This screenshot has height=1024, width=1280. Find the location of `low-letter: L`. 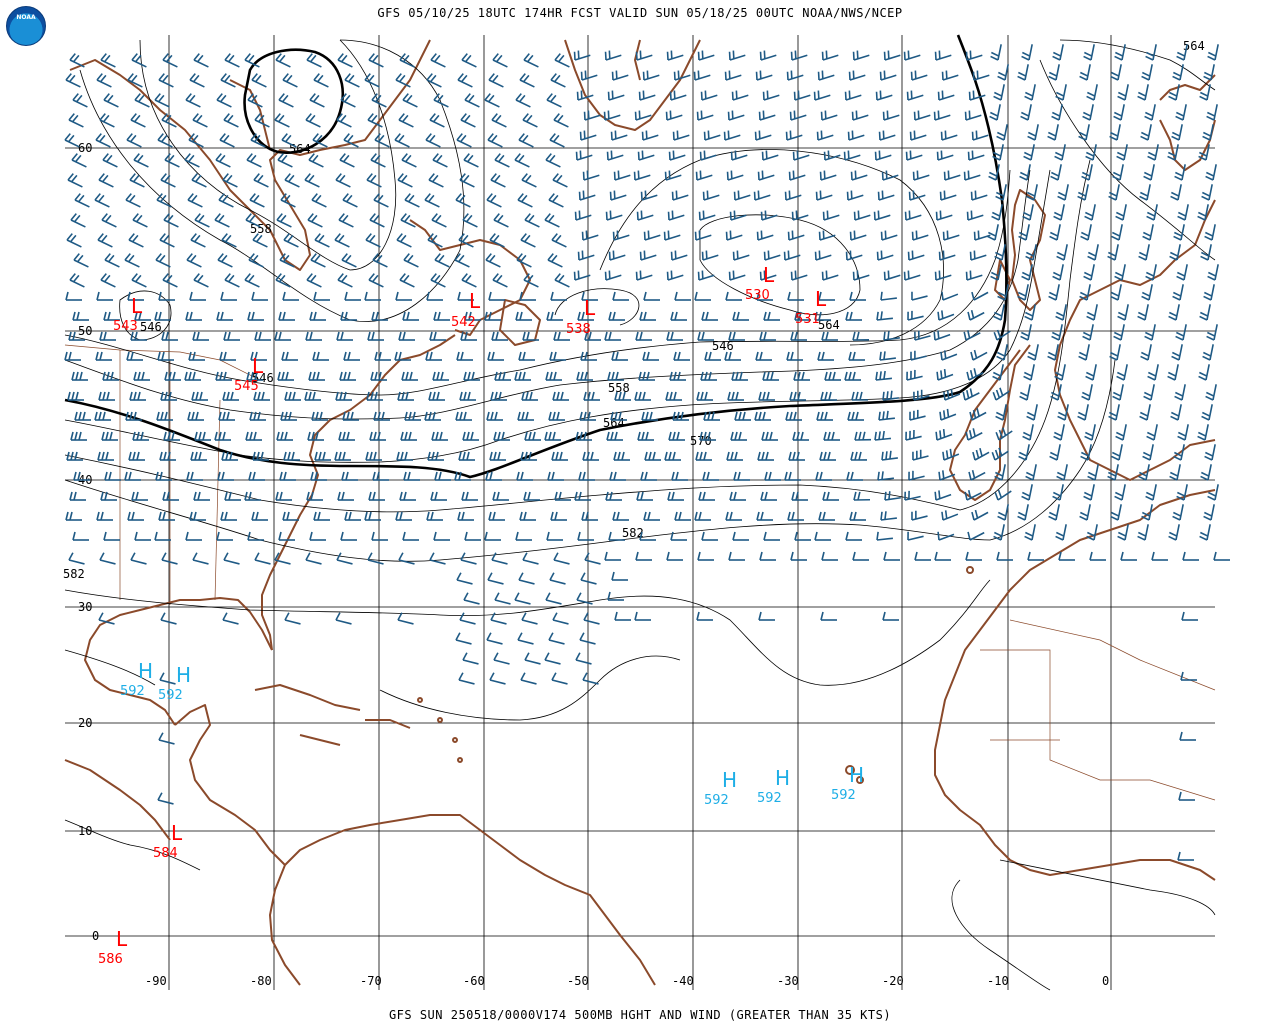

low-letter: L is located at coordinates (769, 275).